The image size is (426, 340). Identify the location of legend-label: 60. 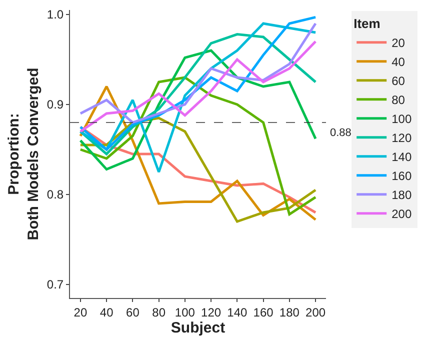
(399, 81).